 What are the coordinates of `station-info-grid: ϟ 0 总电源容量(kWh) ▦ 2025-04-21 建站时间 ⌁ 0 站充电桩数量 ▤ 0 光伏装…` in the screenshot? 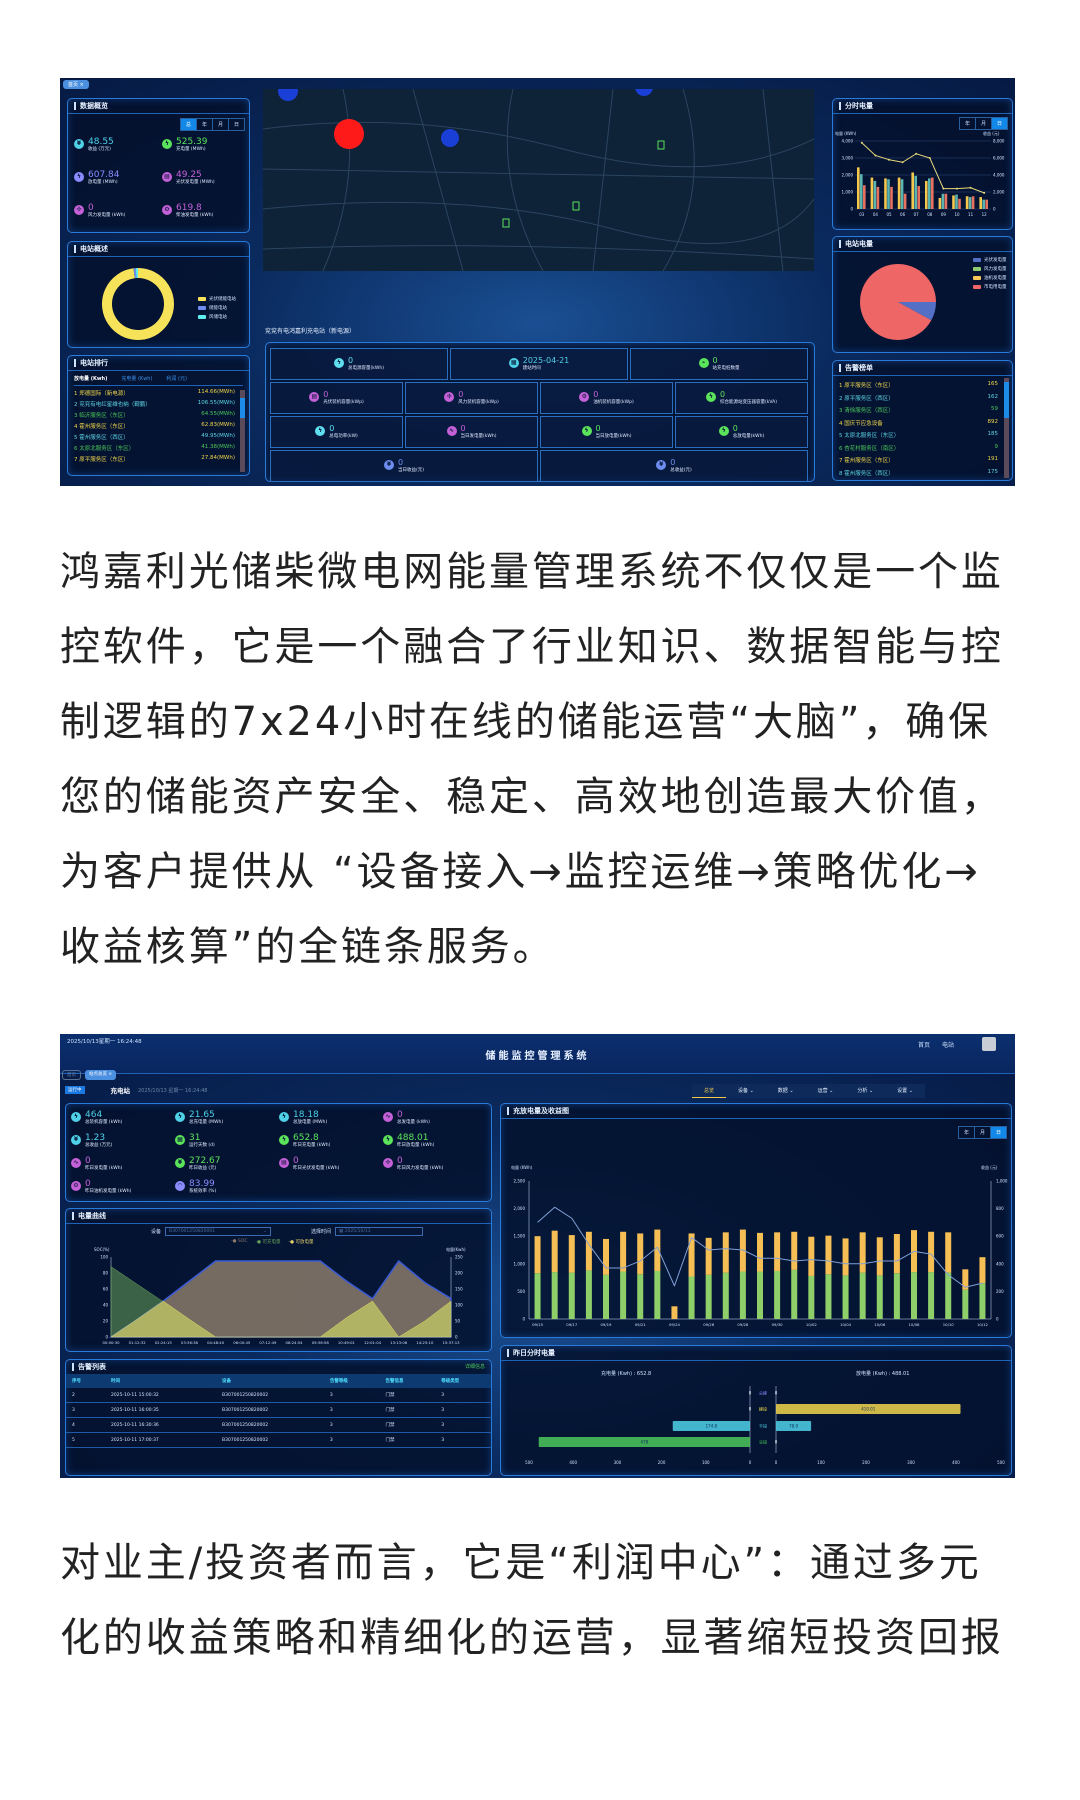 It's located at (540, 412).